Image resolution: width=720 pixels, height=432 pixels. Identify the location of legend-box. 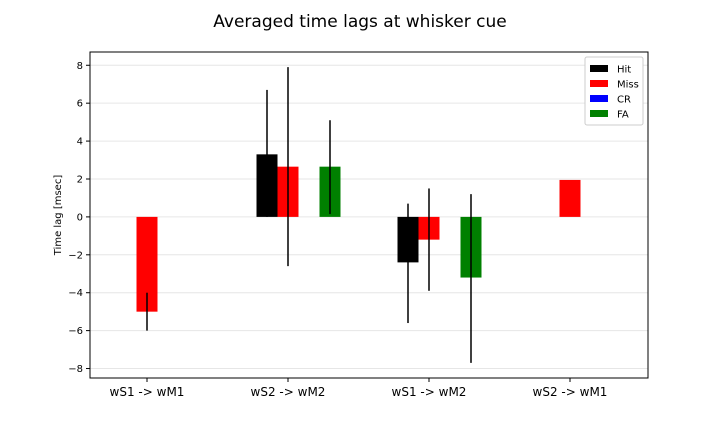
(614, 91).